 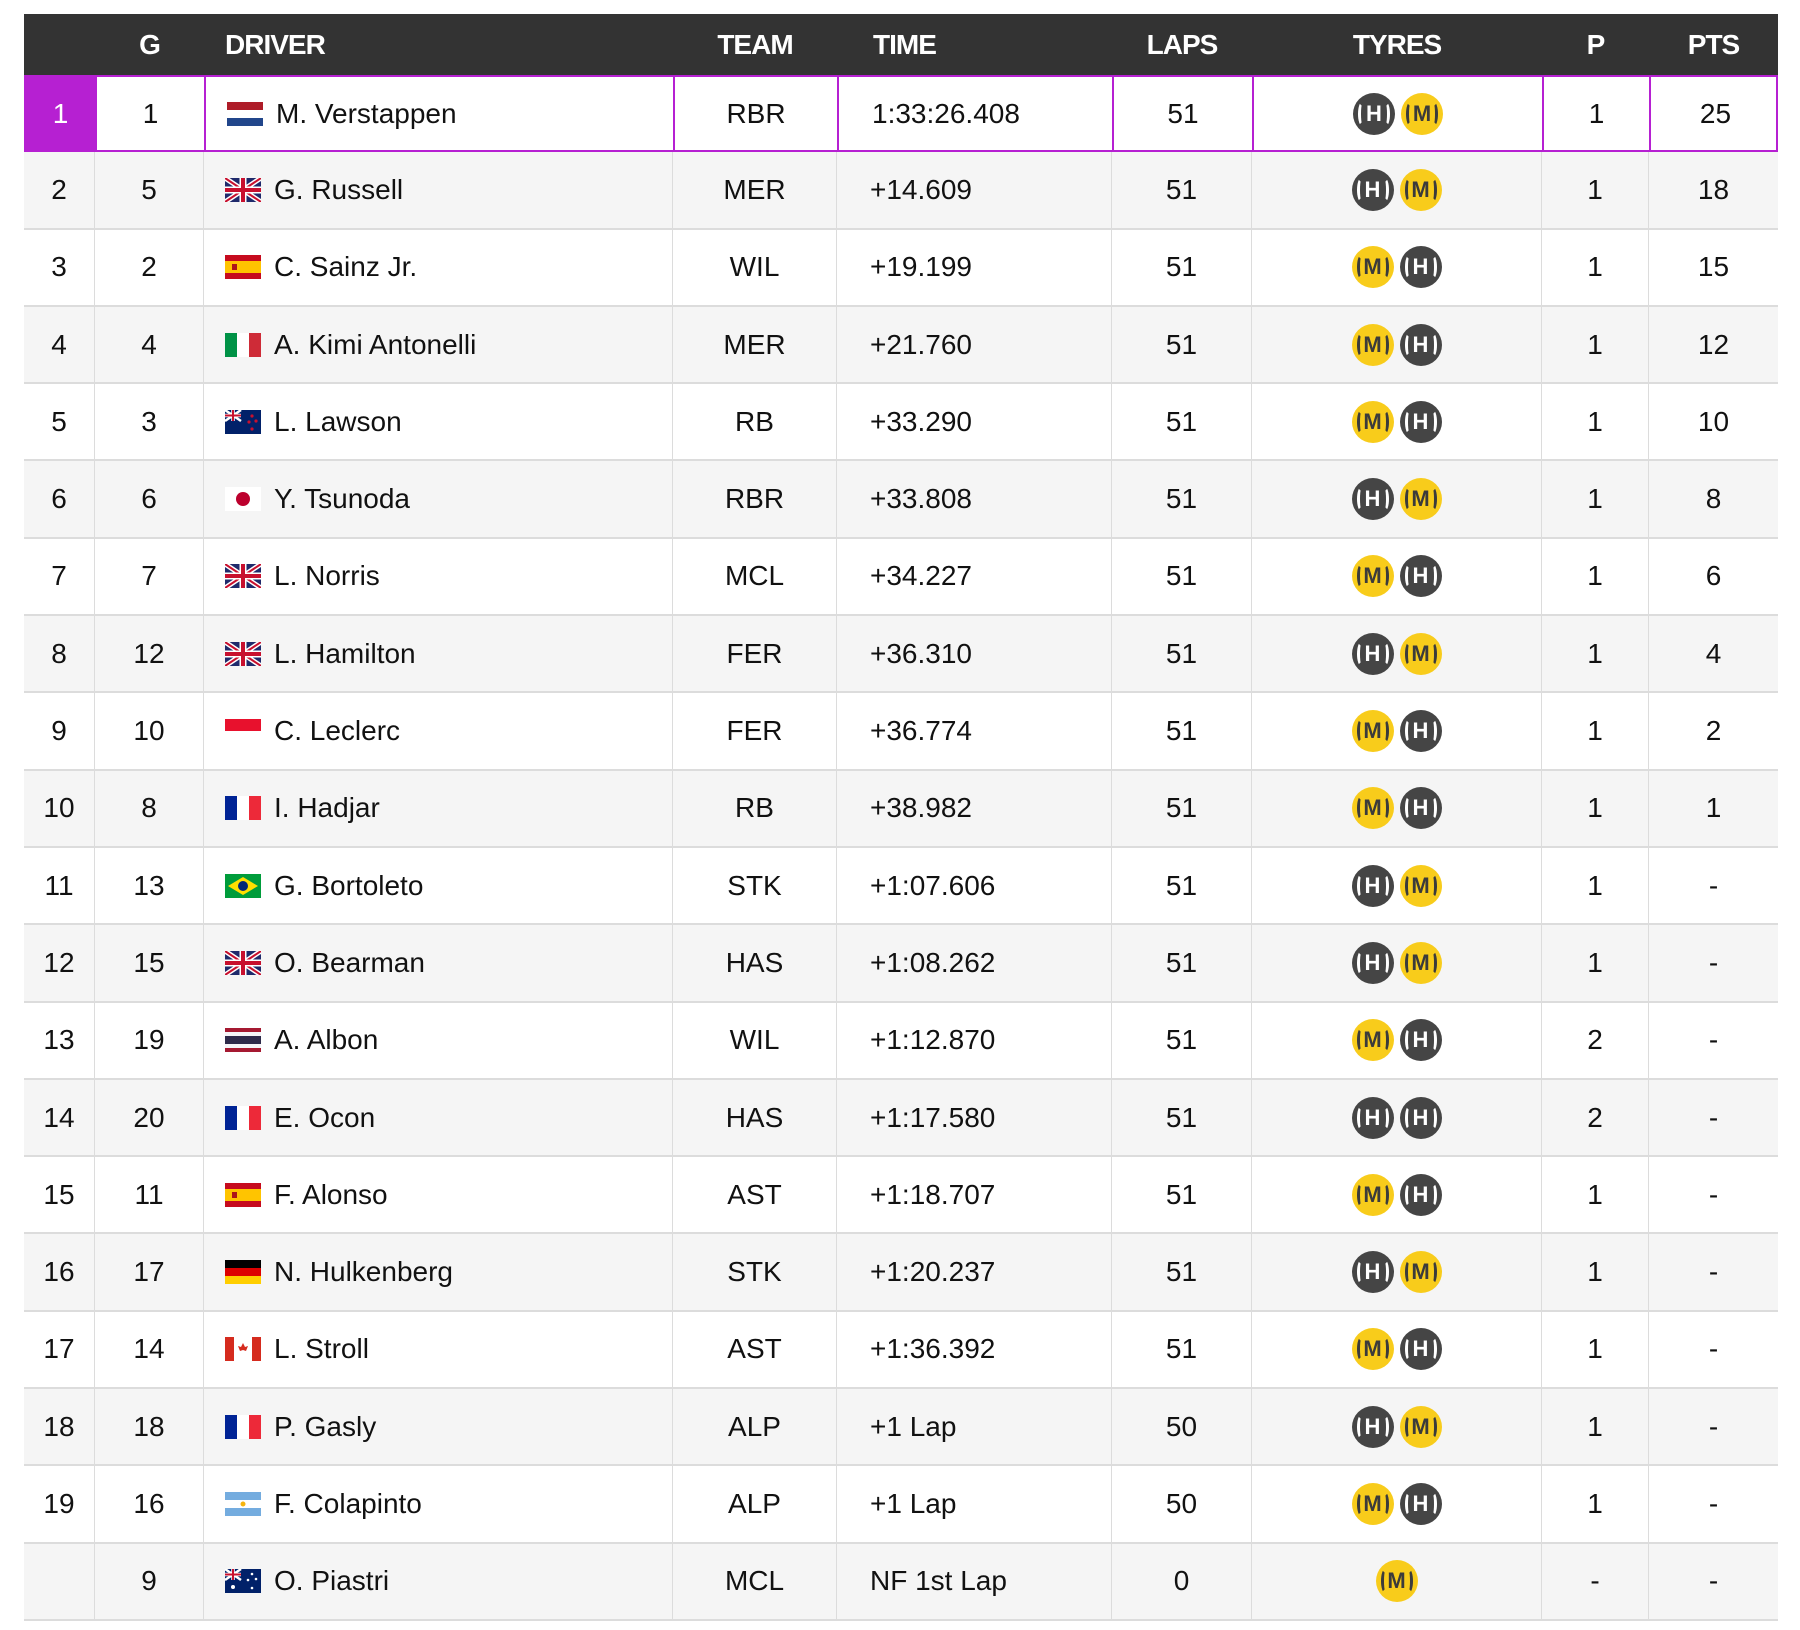 I want to click on race-time: +1 Lap, so click(x=974, y=1427).